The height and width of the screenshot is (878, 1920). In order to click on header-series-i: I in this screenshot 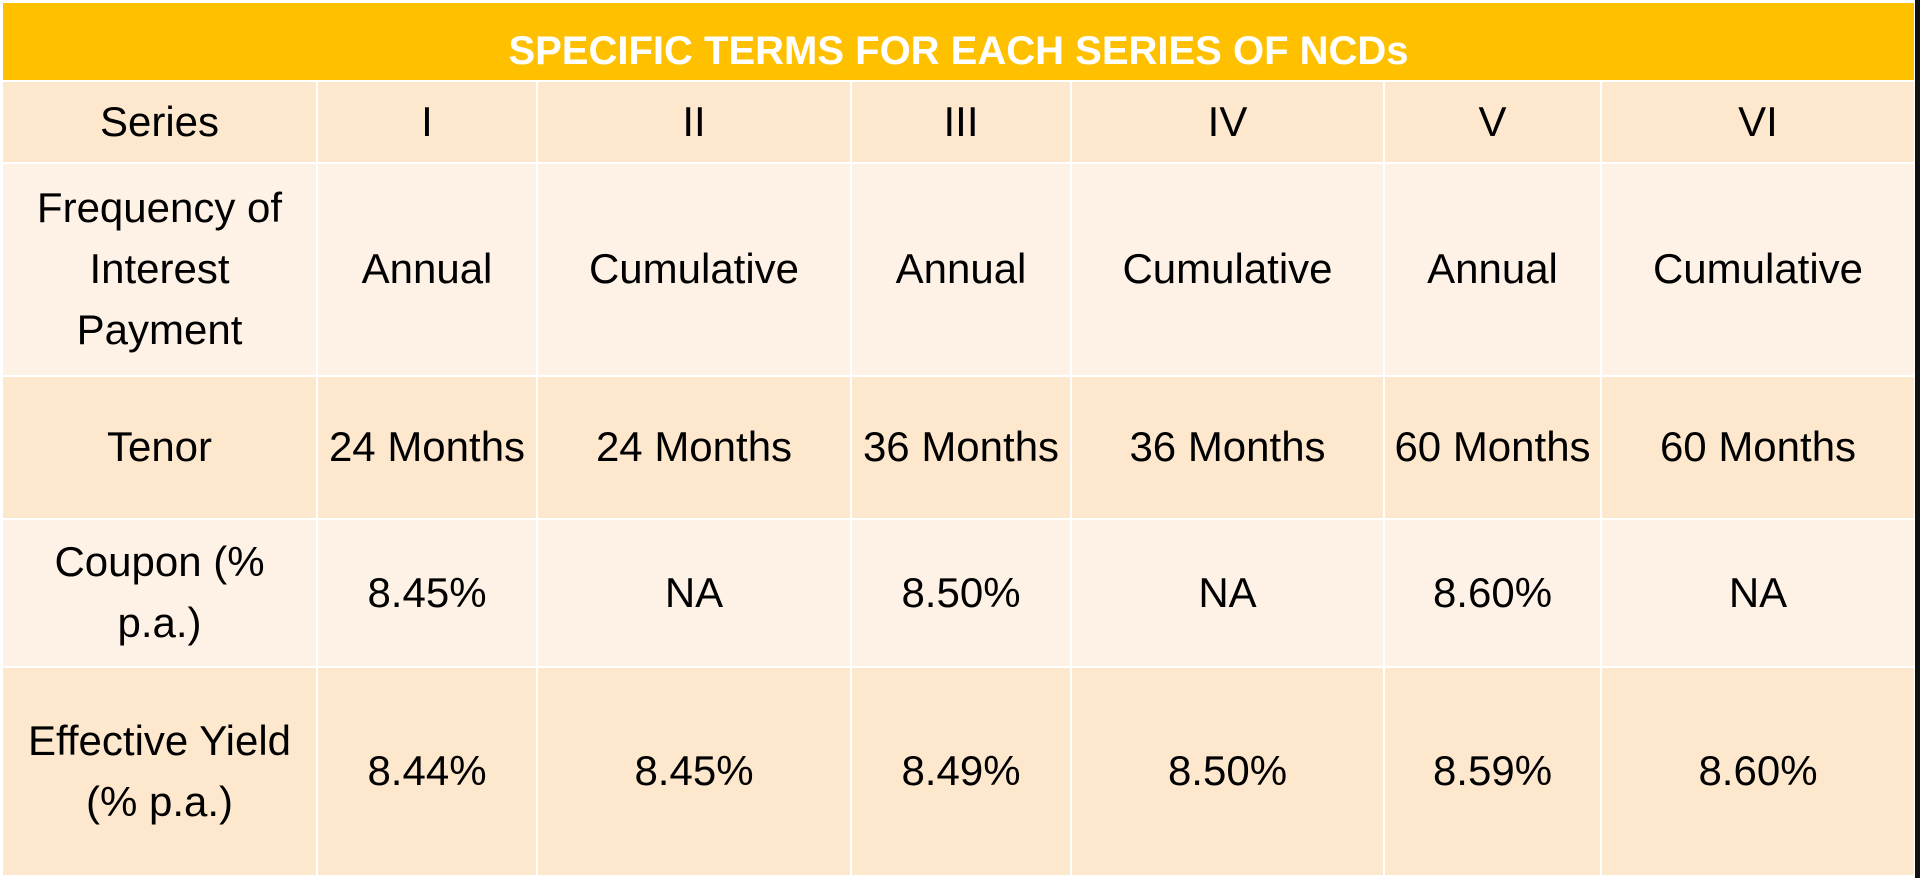, I will do `click(427, 122)`.